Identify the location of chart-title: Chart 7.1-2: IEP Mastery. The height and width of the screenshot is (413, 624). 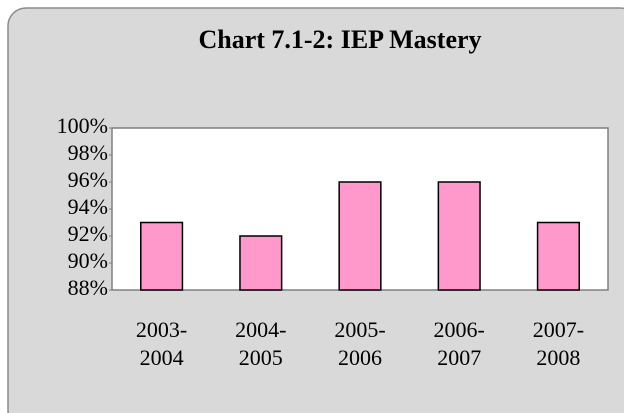
(339, 39).